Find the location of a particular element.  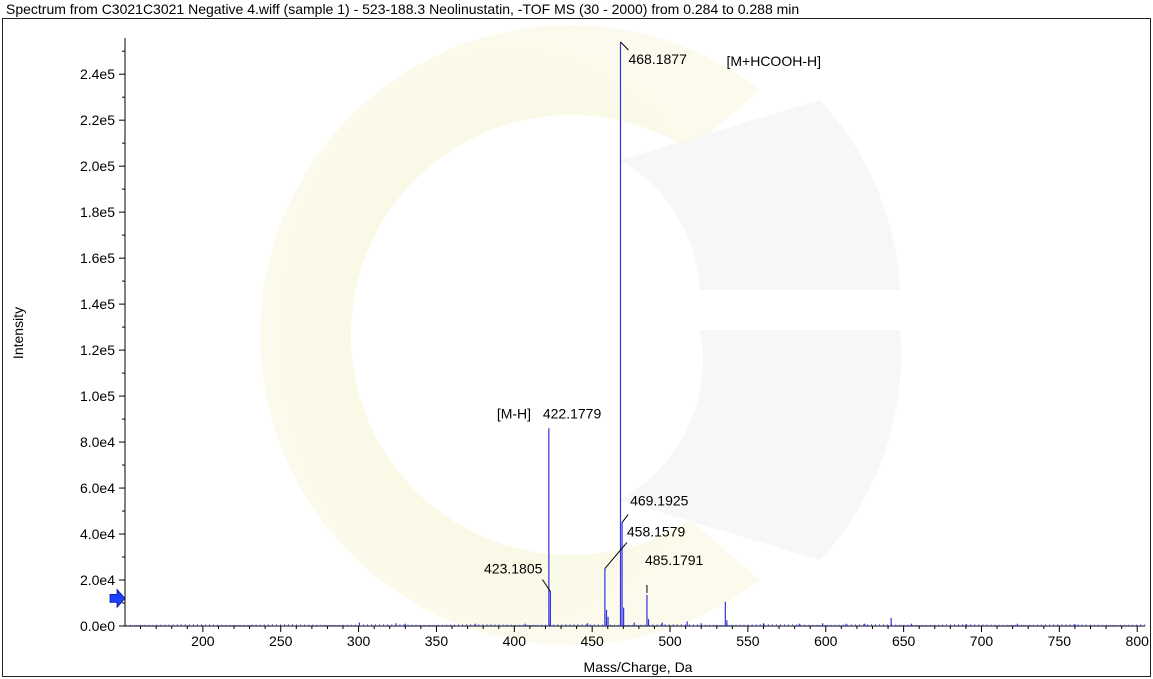

y-tick-label: 1.4e5 is located at coordinates (97, 304).